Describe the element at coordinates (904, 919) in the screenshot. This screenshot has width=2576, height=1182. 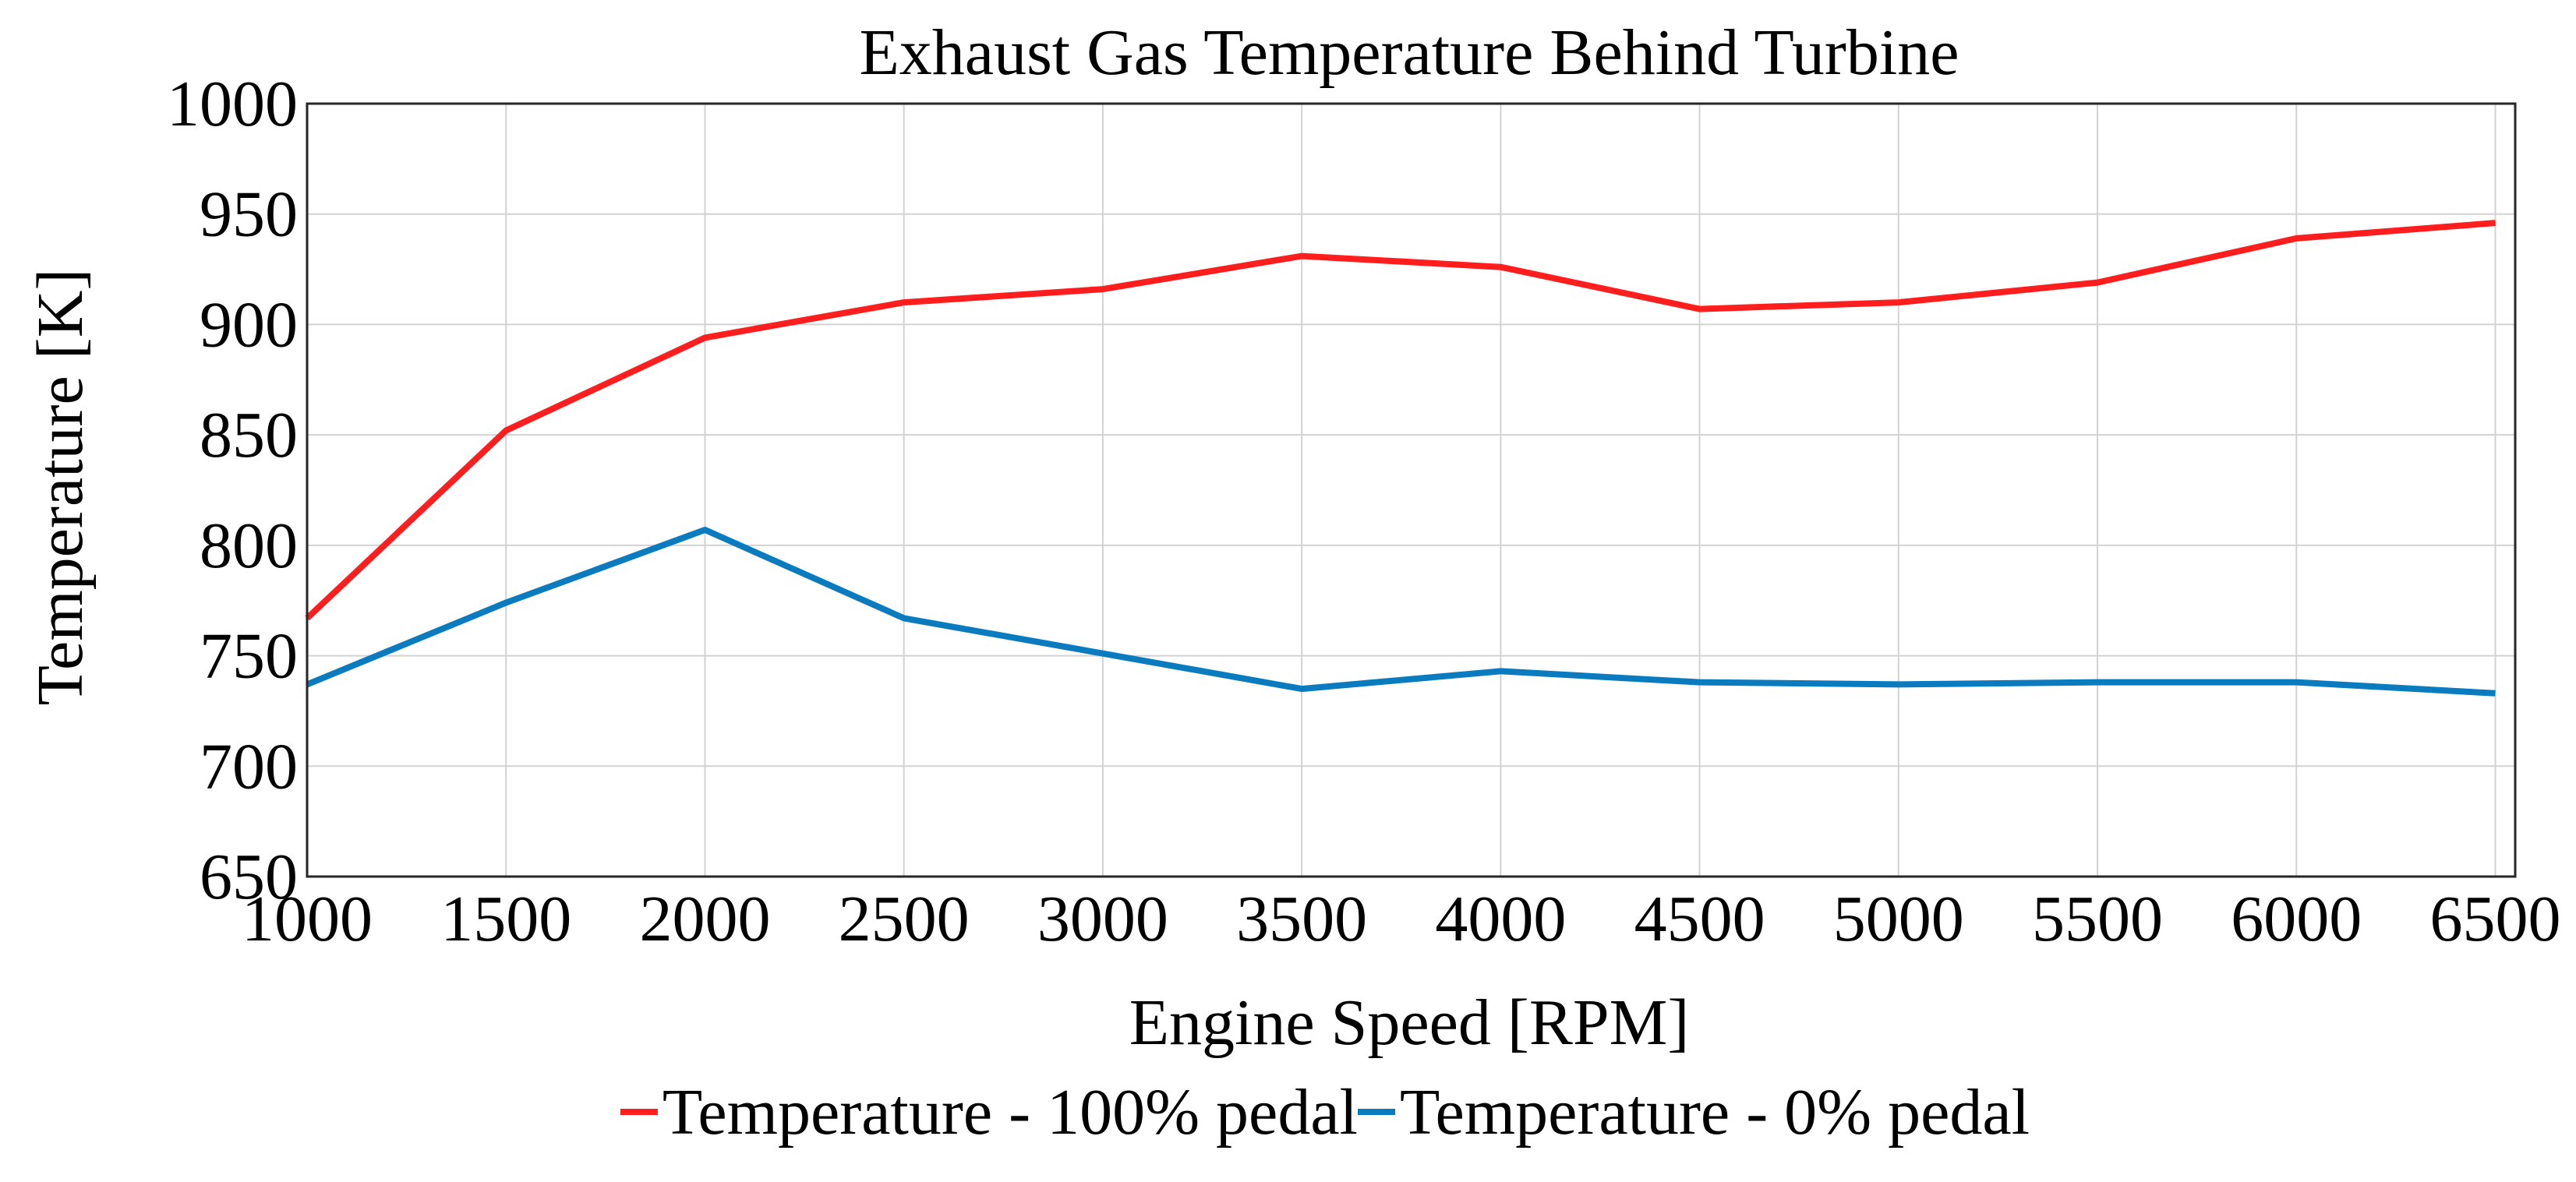
I see `x-tick-label: 2500` at that location.